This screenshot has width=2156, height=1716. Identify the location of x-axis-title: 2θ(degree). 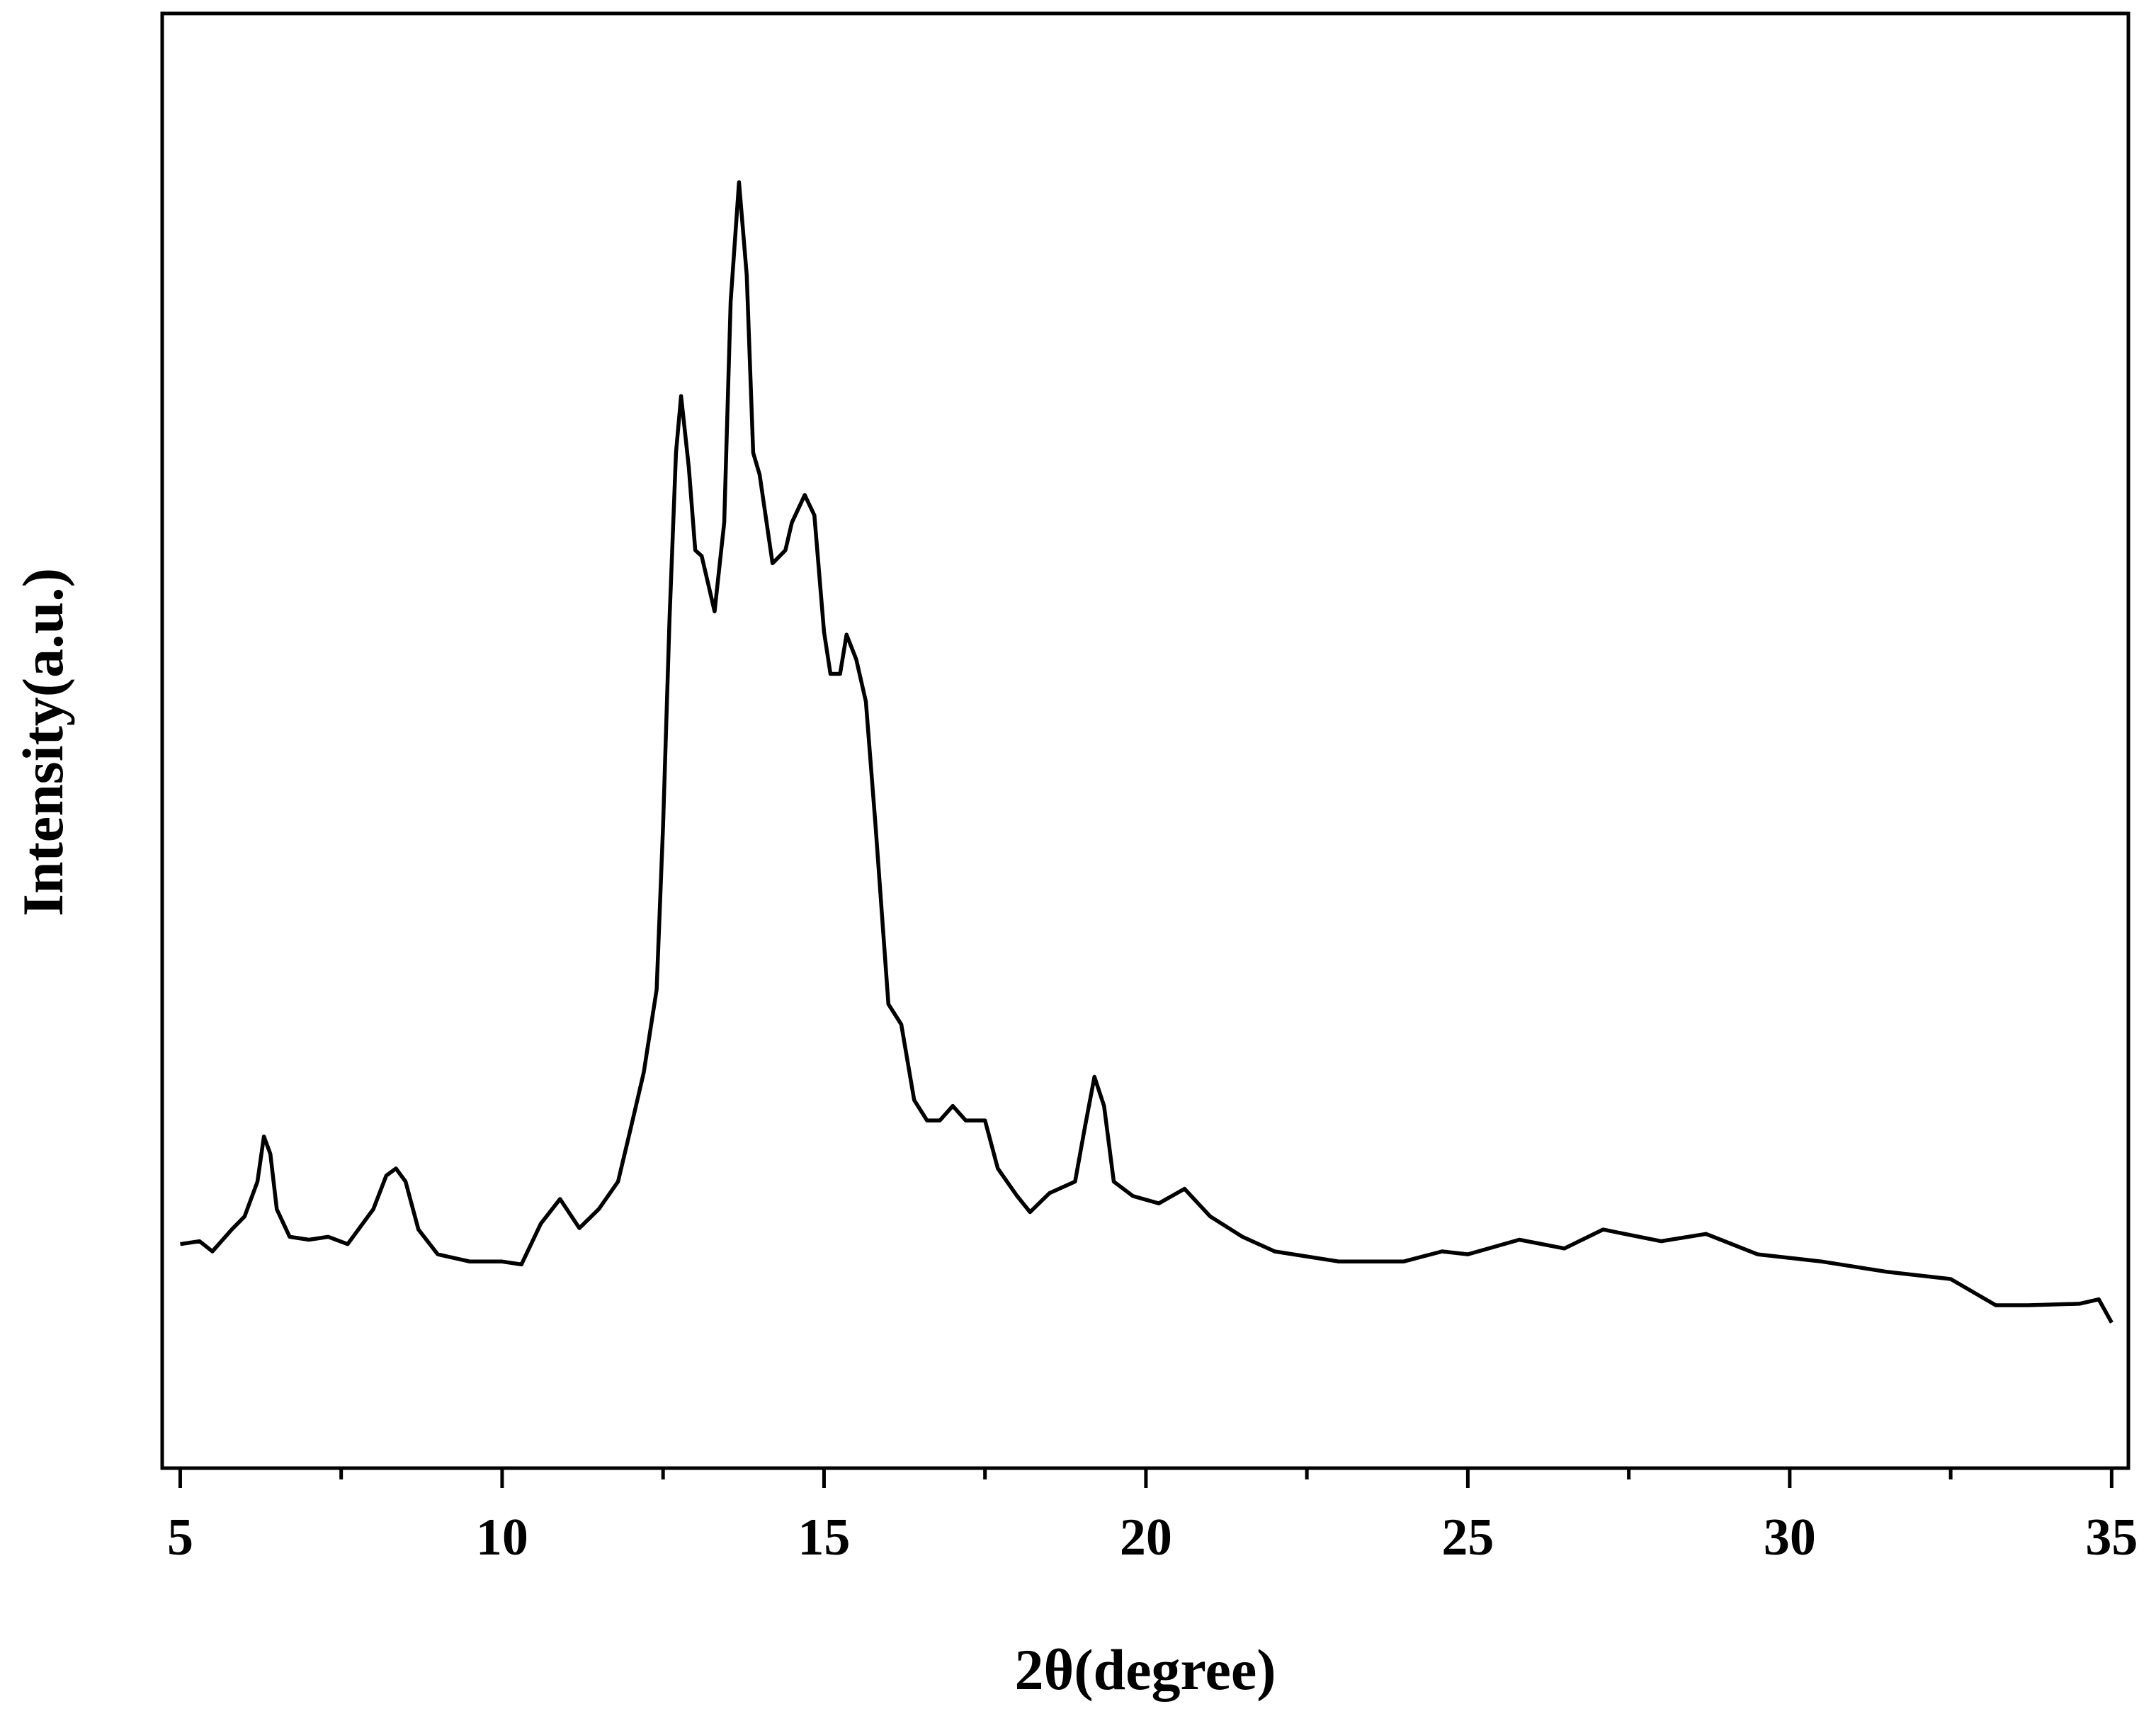
(1145, 1669).